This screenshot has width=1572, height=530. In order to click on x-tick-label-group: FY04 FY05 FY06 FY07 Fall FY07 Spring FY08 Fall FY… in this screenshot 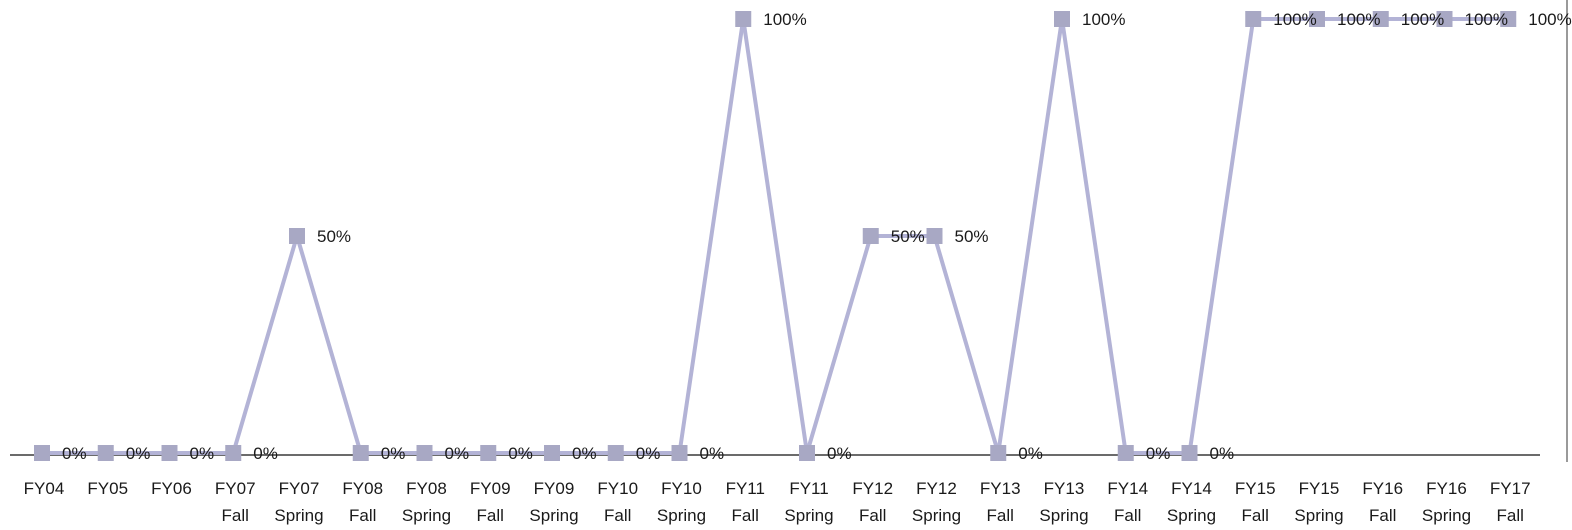, I will do `click(777, 502)`.